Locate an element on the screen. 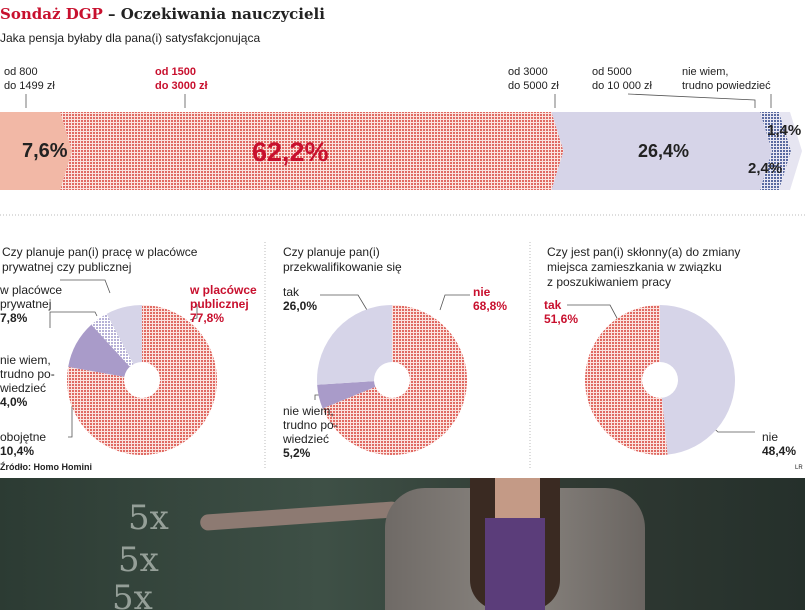 The height and width of the screenshot is (610, 805). stacked-bar is located at coordinates (401, 151).